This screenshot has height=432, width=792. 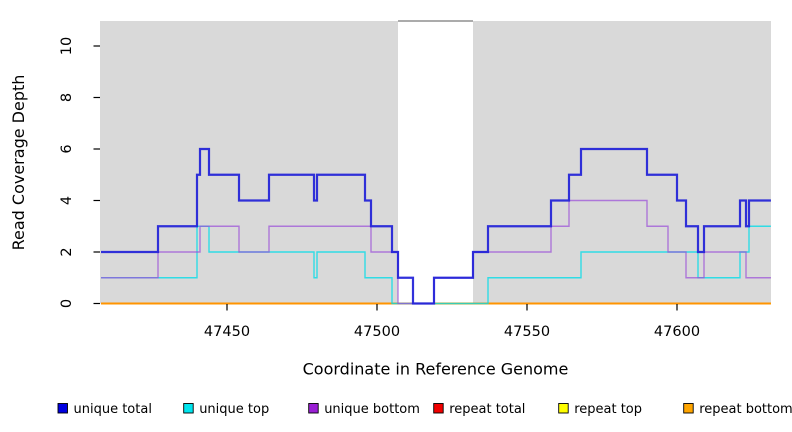 I want to click on legend-item: unique bottom, so click(x=364, y=409).